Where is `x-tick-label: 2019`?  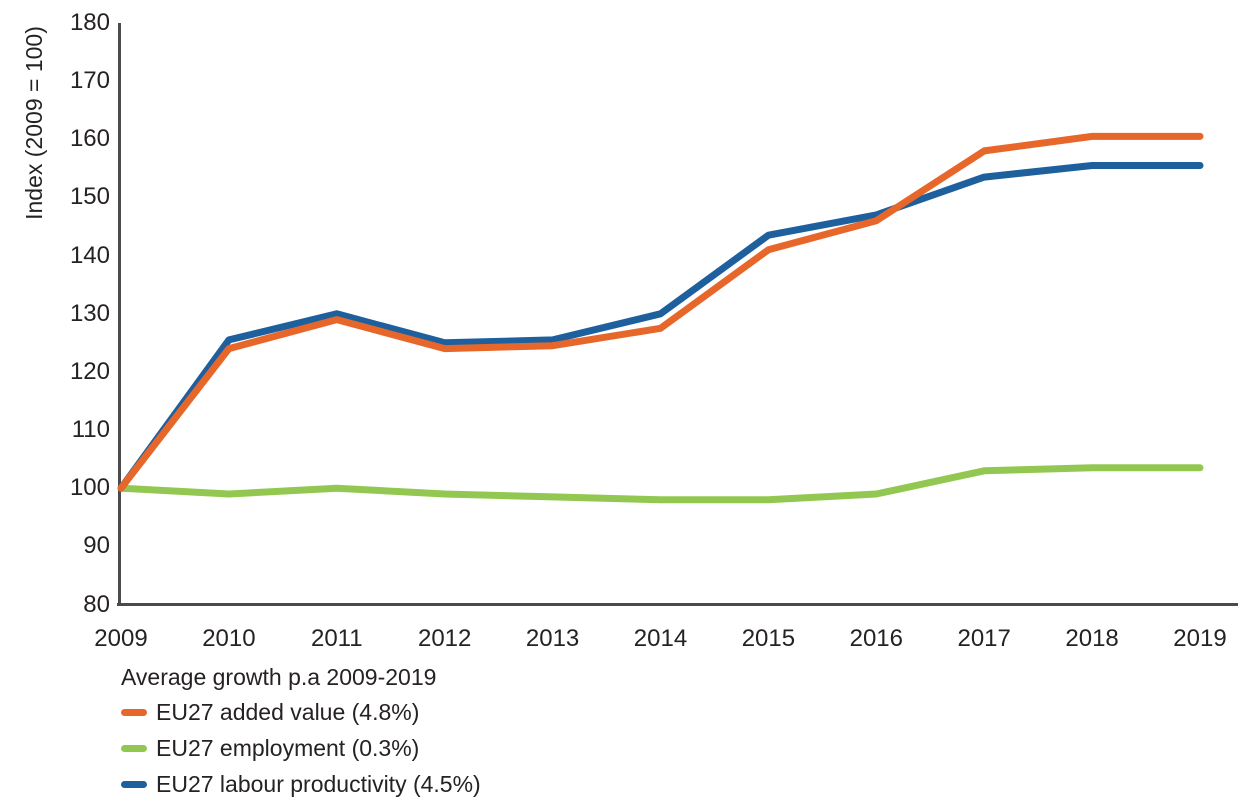 x-tick-label: 2019 is located at coordinates (1200, 638).